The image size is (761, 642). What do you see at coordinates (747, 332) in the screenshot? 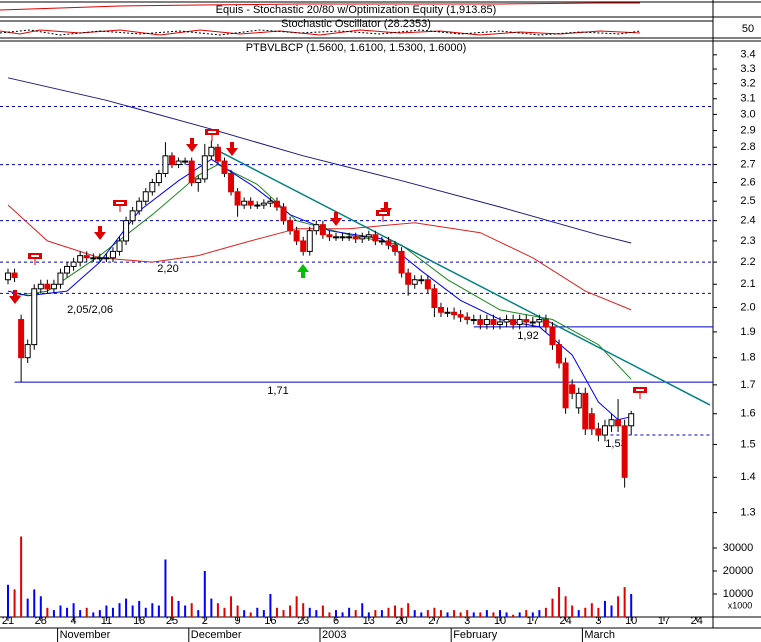
I see `y-tick-label: 1.9` at bounding box center [747, 332].